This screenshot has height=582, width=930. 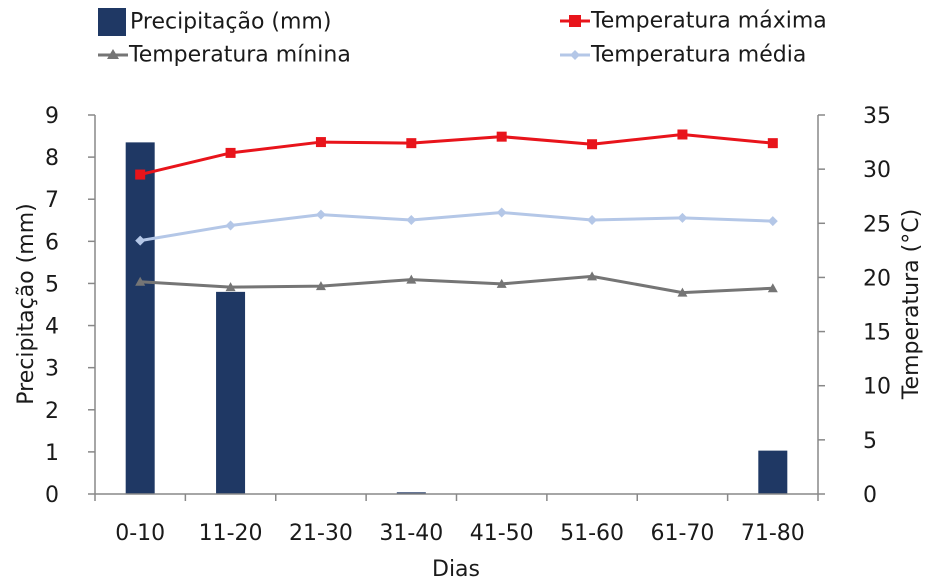 I want to click on left-tick-label: 8, so click(x=52, y=158).